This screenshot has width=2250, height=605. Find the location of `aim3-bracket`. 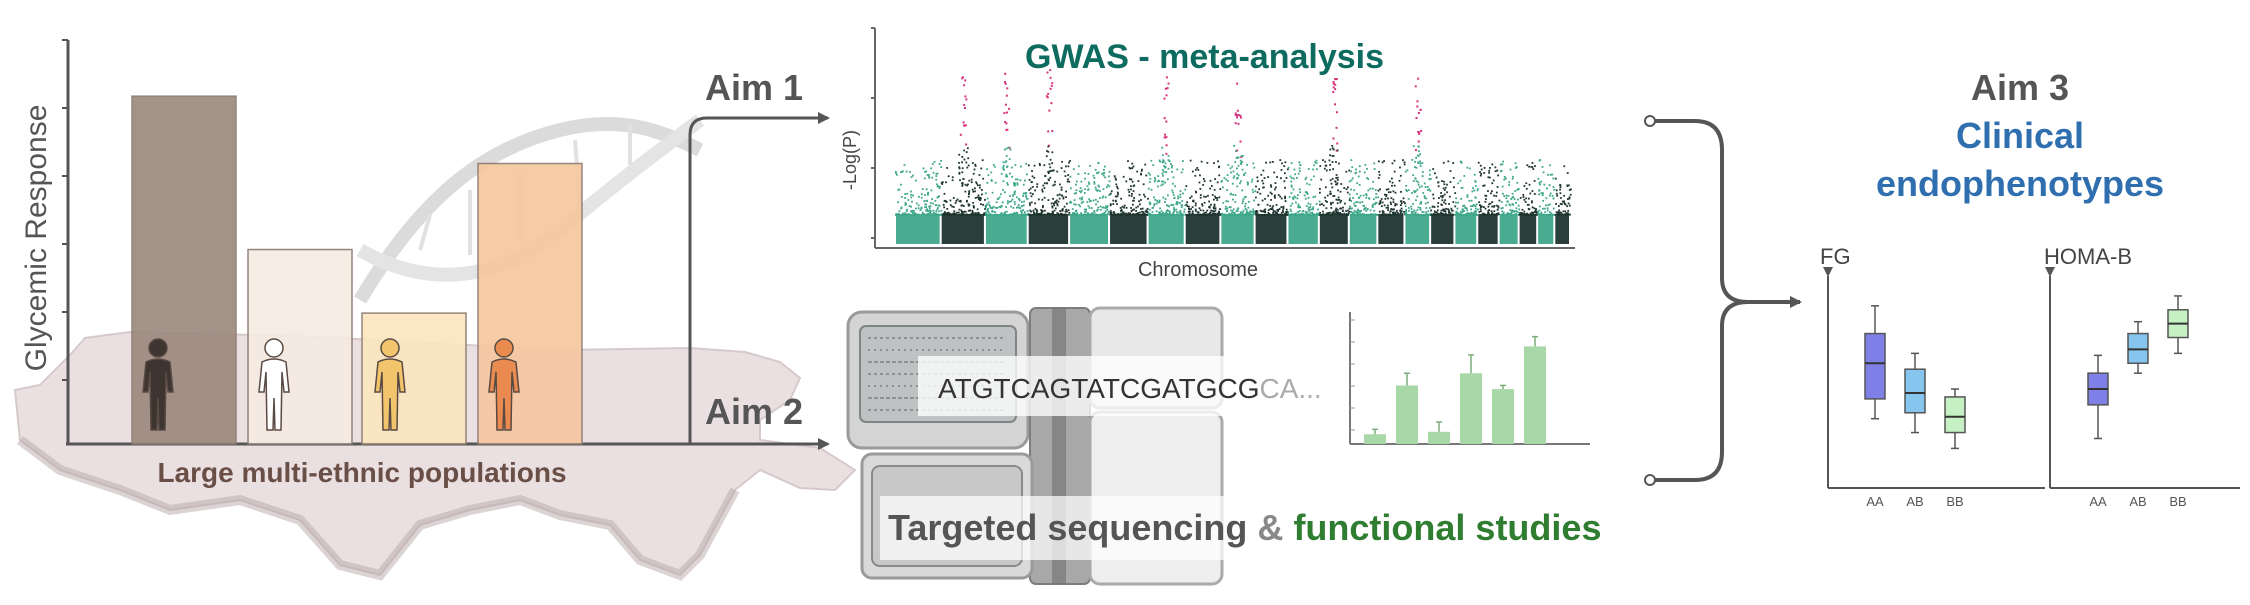

aim3-bracket is located at coordinates (1723, 300).